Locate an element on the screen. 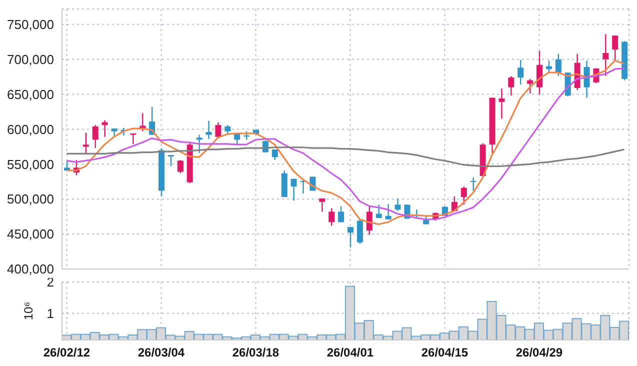 This screenshot has width=637, height=366. y-tick-label: 500,000 is located at coordinates (30, 199).